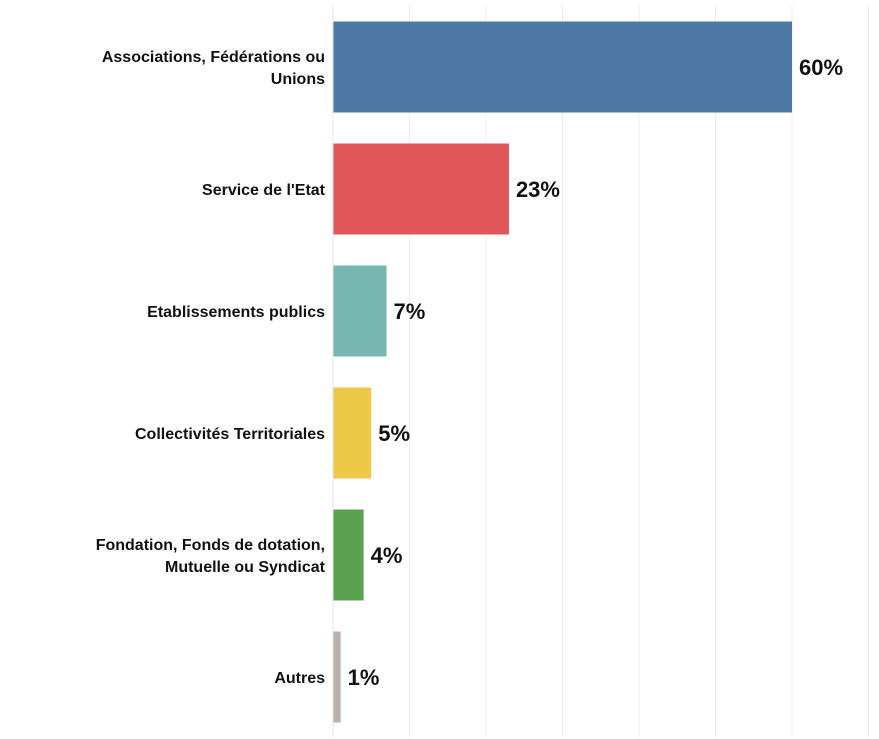 This screenshot has width=879, height=739. What do you see at coordinates (538, 189) in the screenshot?
I see `value-label-1: 23%` at bounding box center [538, 189].